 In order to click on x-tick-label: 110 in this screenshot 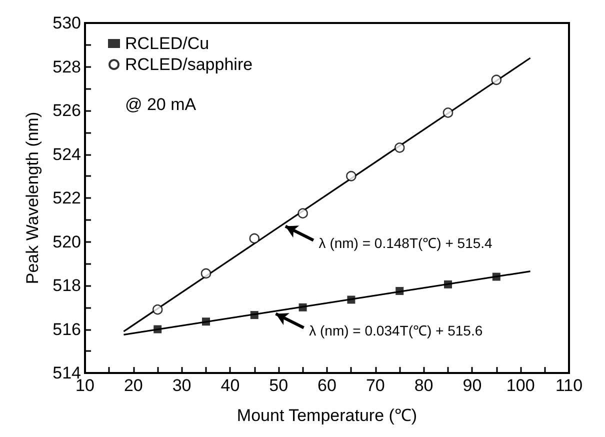, I will do `click(569, 385)`.